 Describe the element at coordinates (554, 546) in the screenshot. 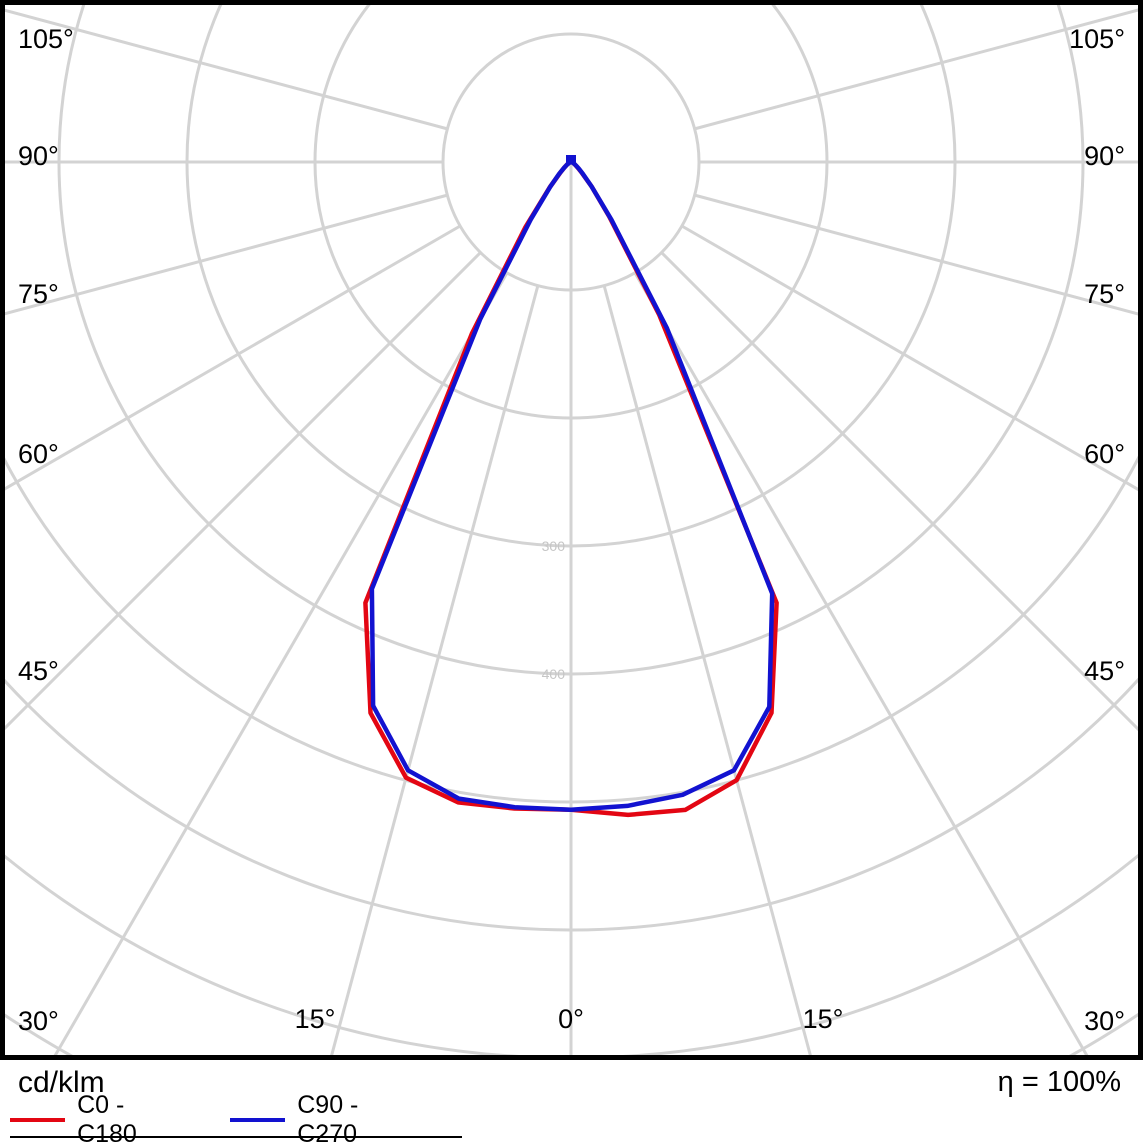

I see `ring-value-label: 300` at that location.